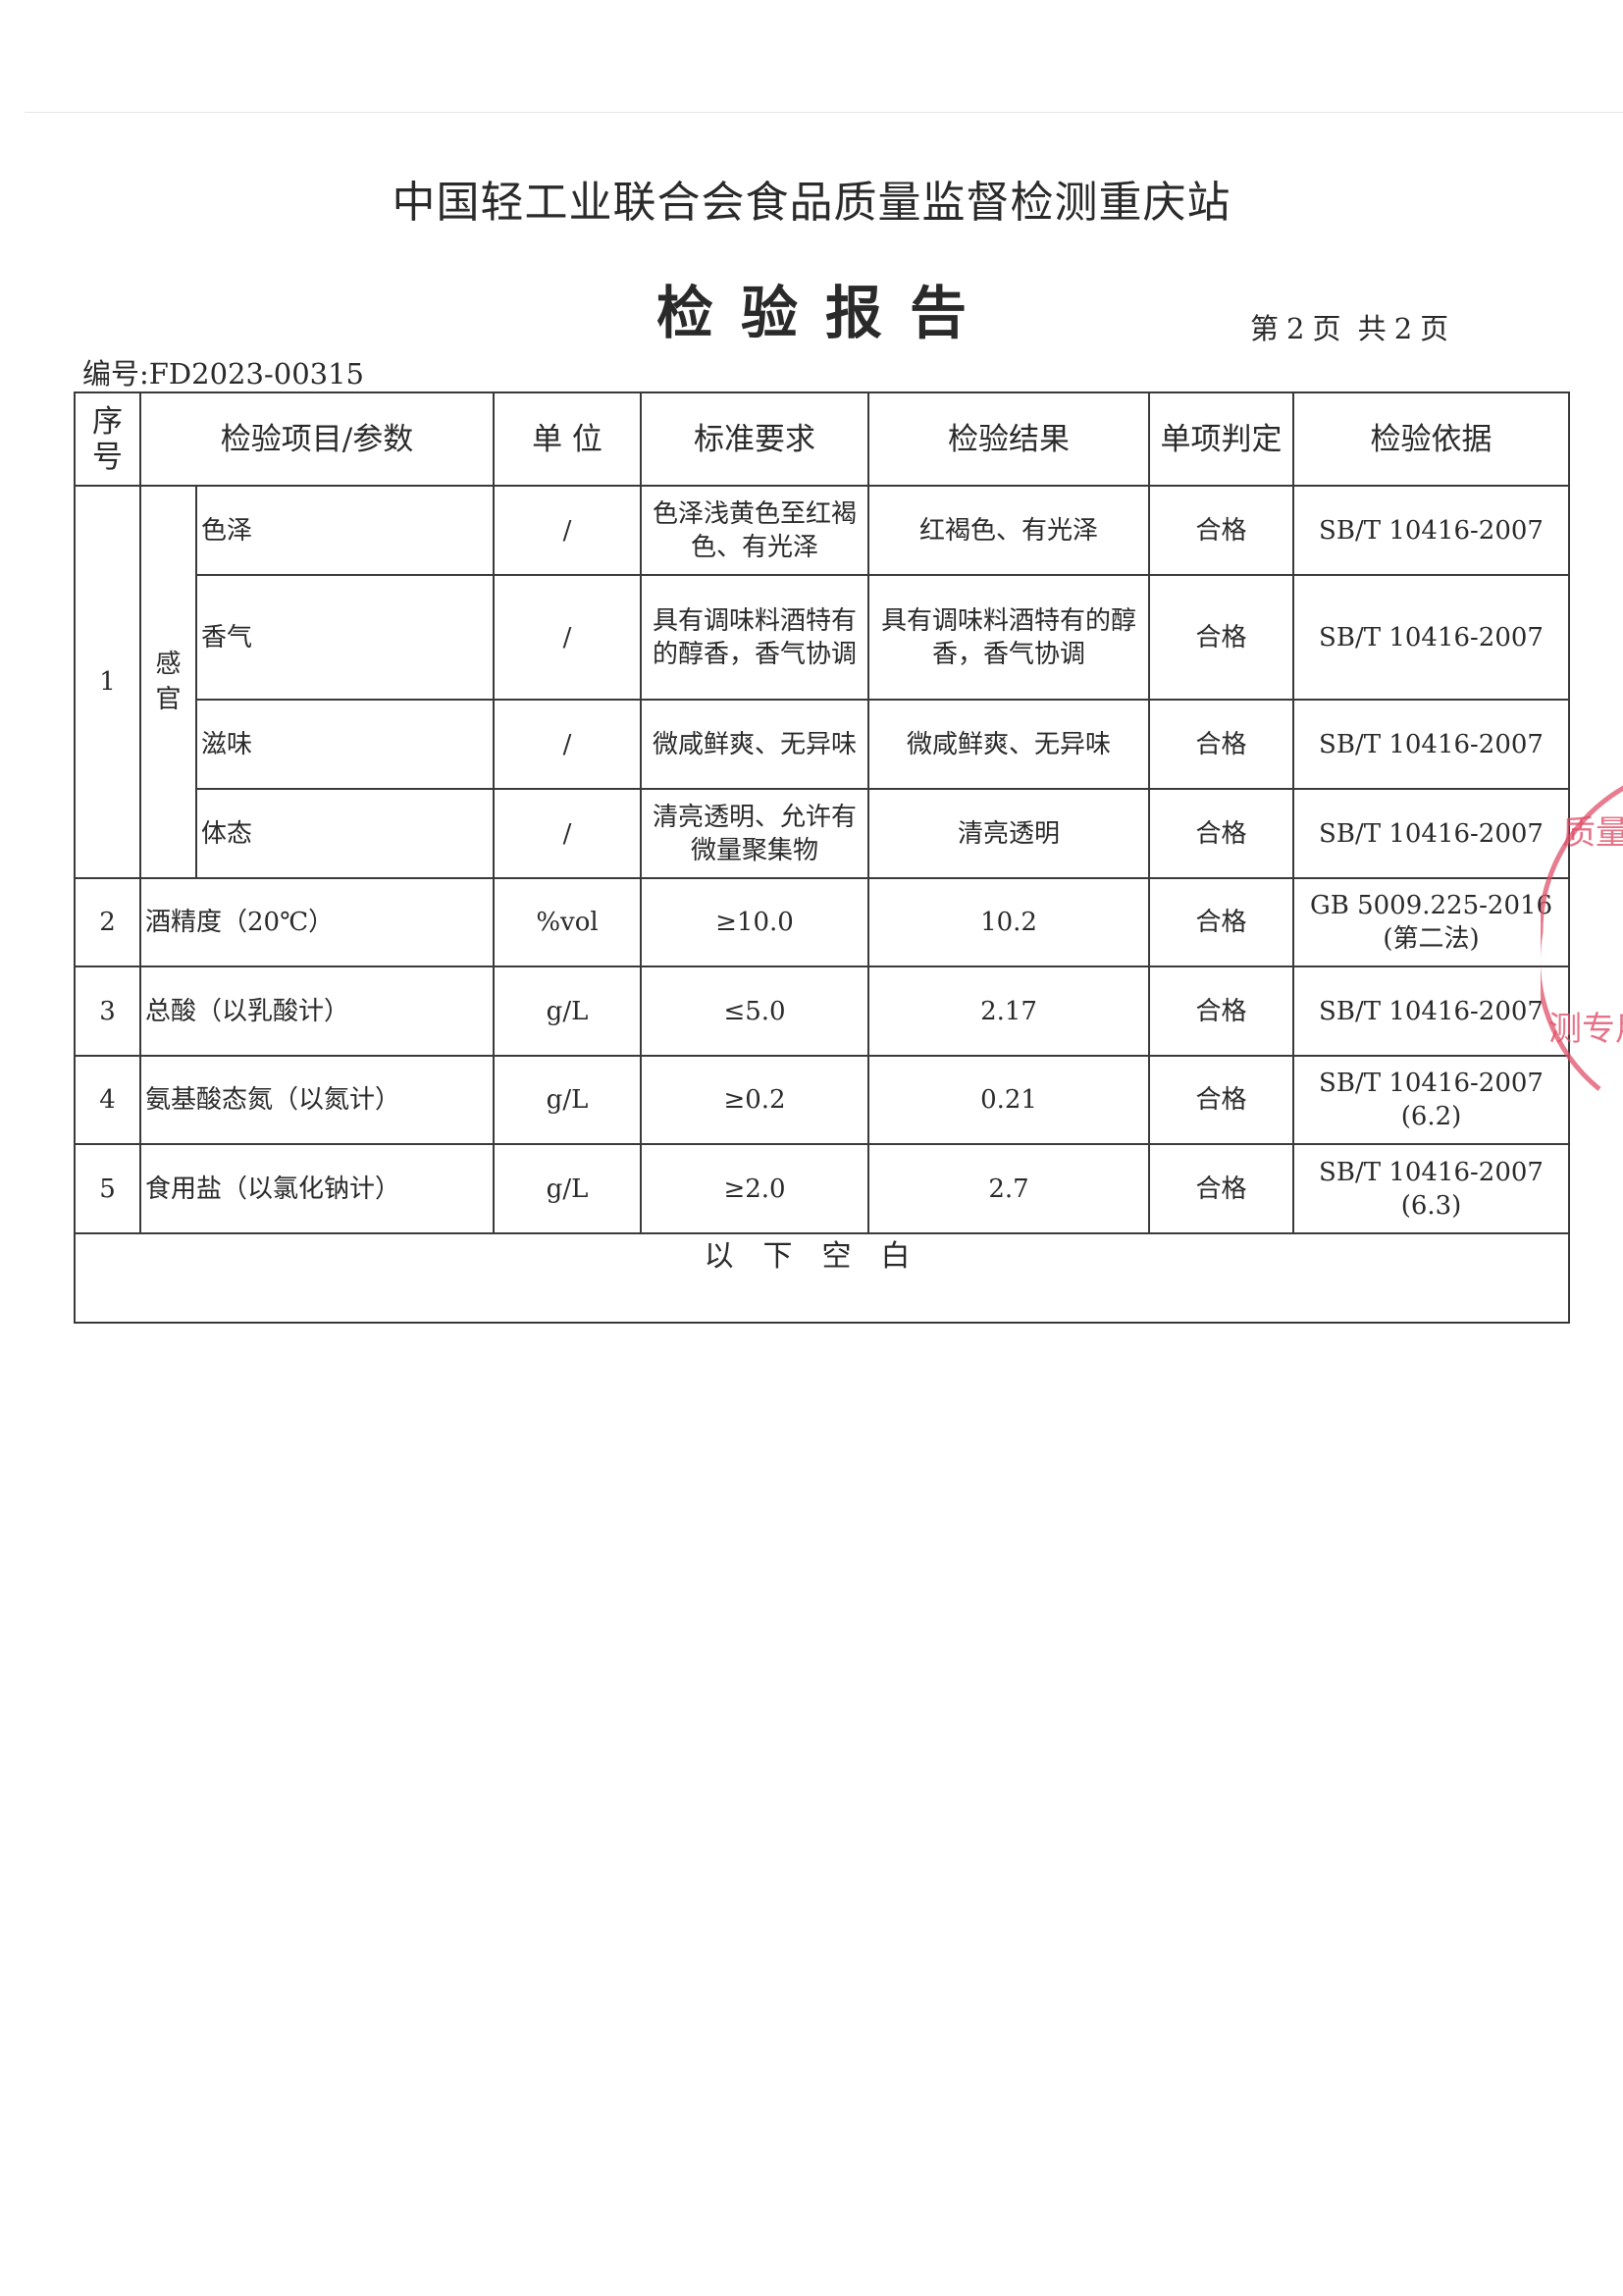  I want to click on result-cell: 红褐色、有光泽, so click(1009, 530).